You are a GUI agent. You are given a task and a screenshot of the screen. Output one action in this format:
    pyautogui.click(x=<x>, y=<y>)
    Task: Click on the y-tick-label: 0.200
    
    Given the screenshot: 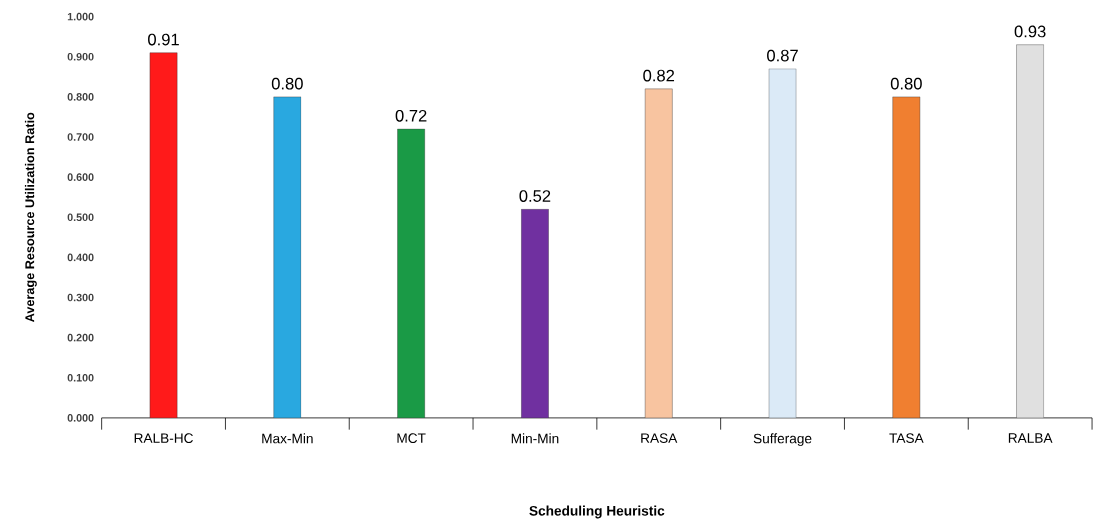 What is the action you would take?
    pyautogui.click(x=80, y=338)
    